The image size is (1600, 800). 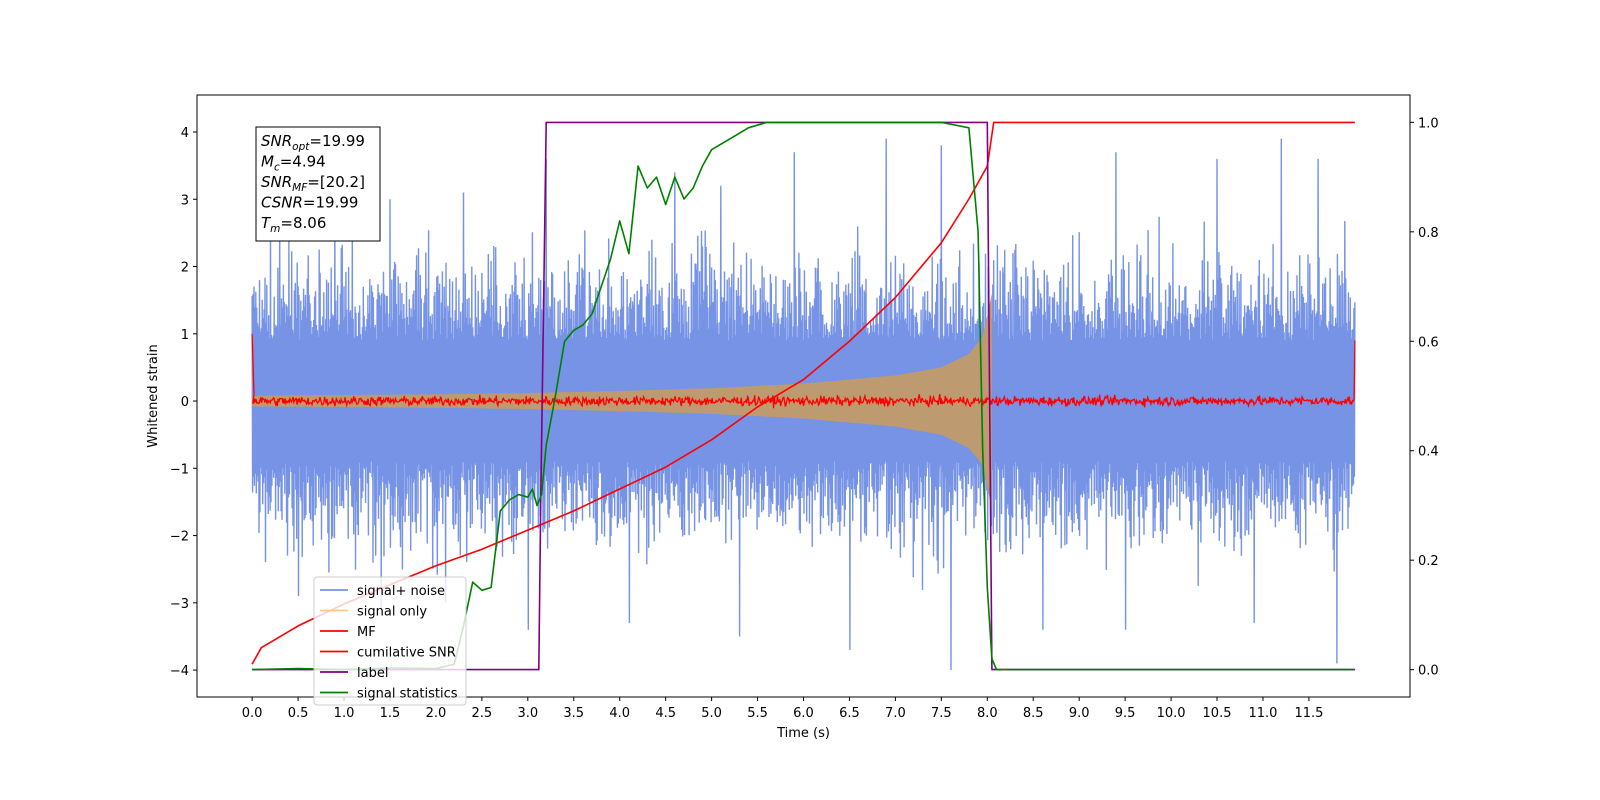 What do you see at coordinates (179, 469) in the screenshot?
I see `y-left-tick-label: −1` at bounding box center [179, 469].